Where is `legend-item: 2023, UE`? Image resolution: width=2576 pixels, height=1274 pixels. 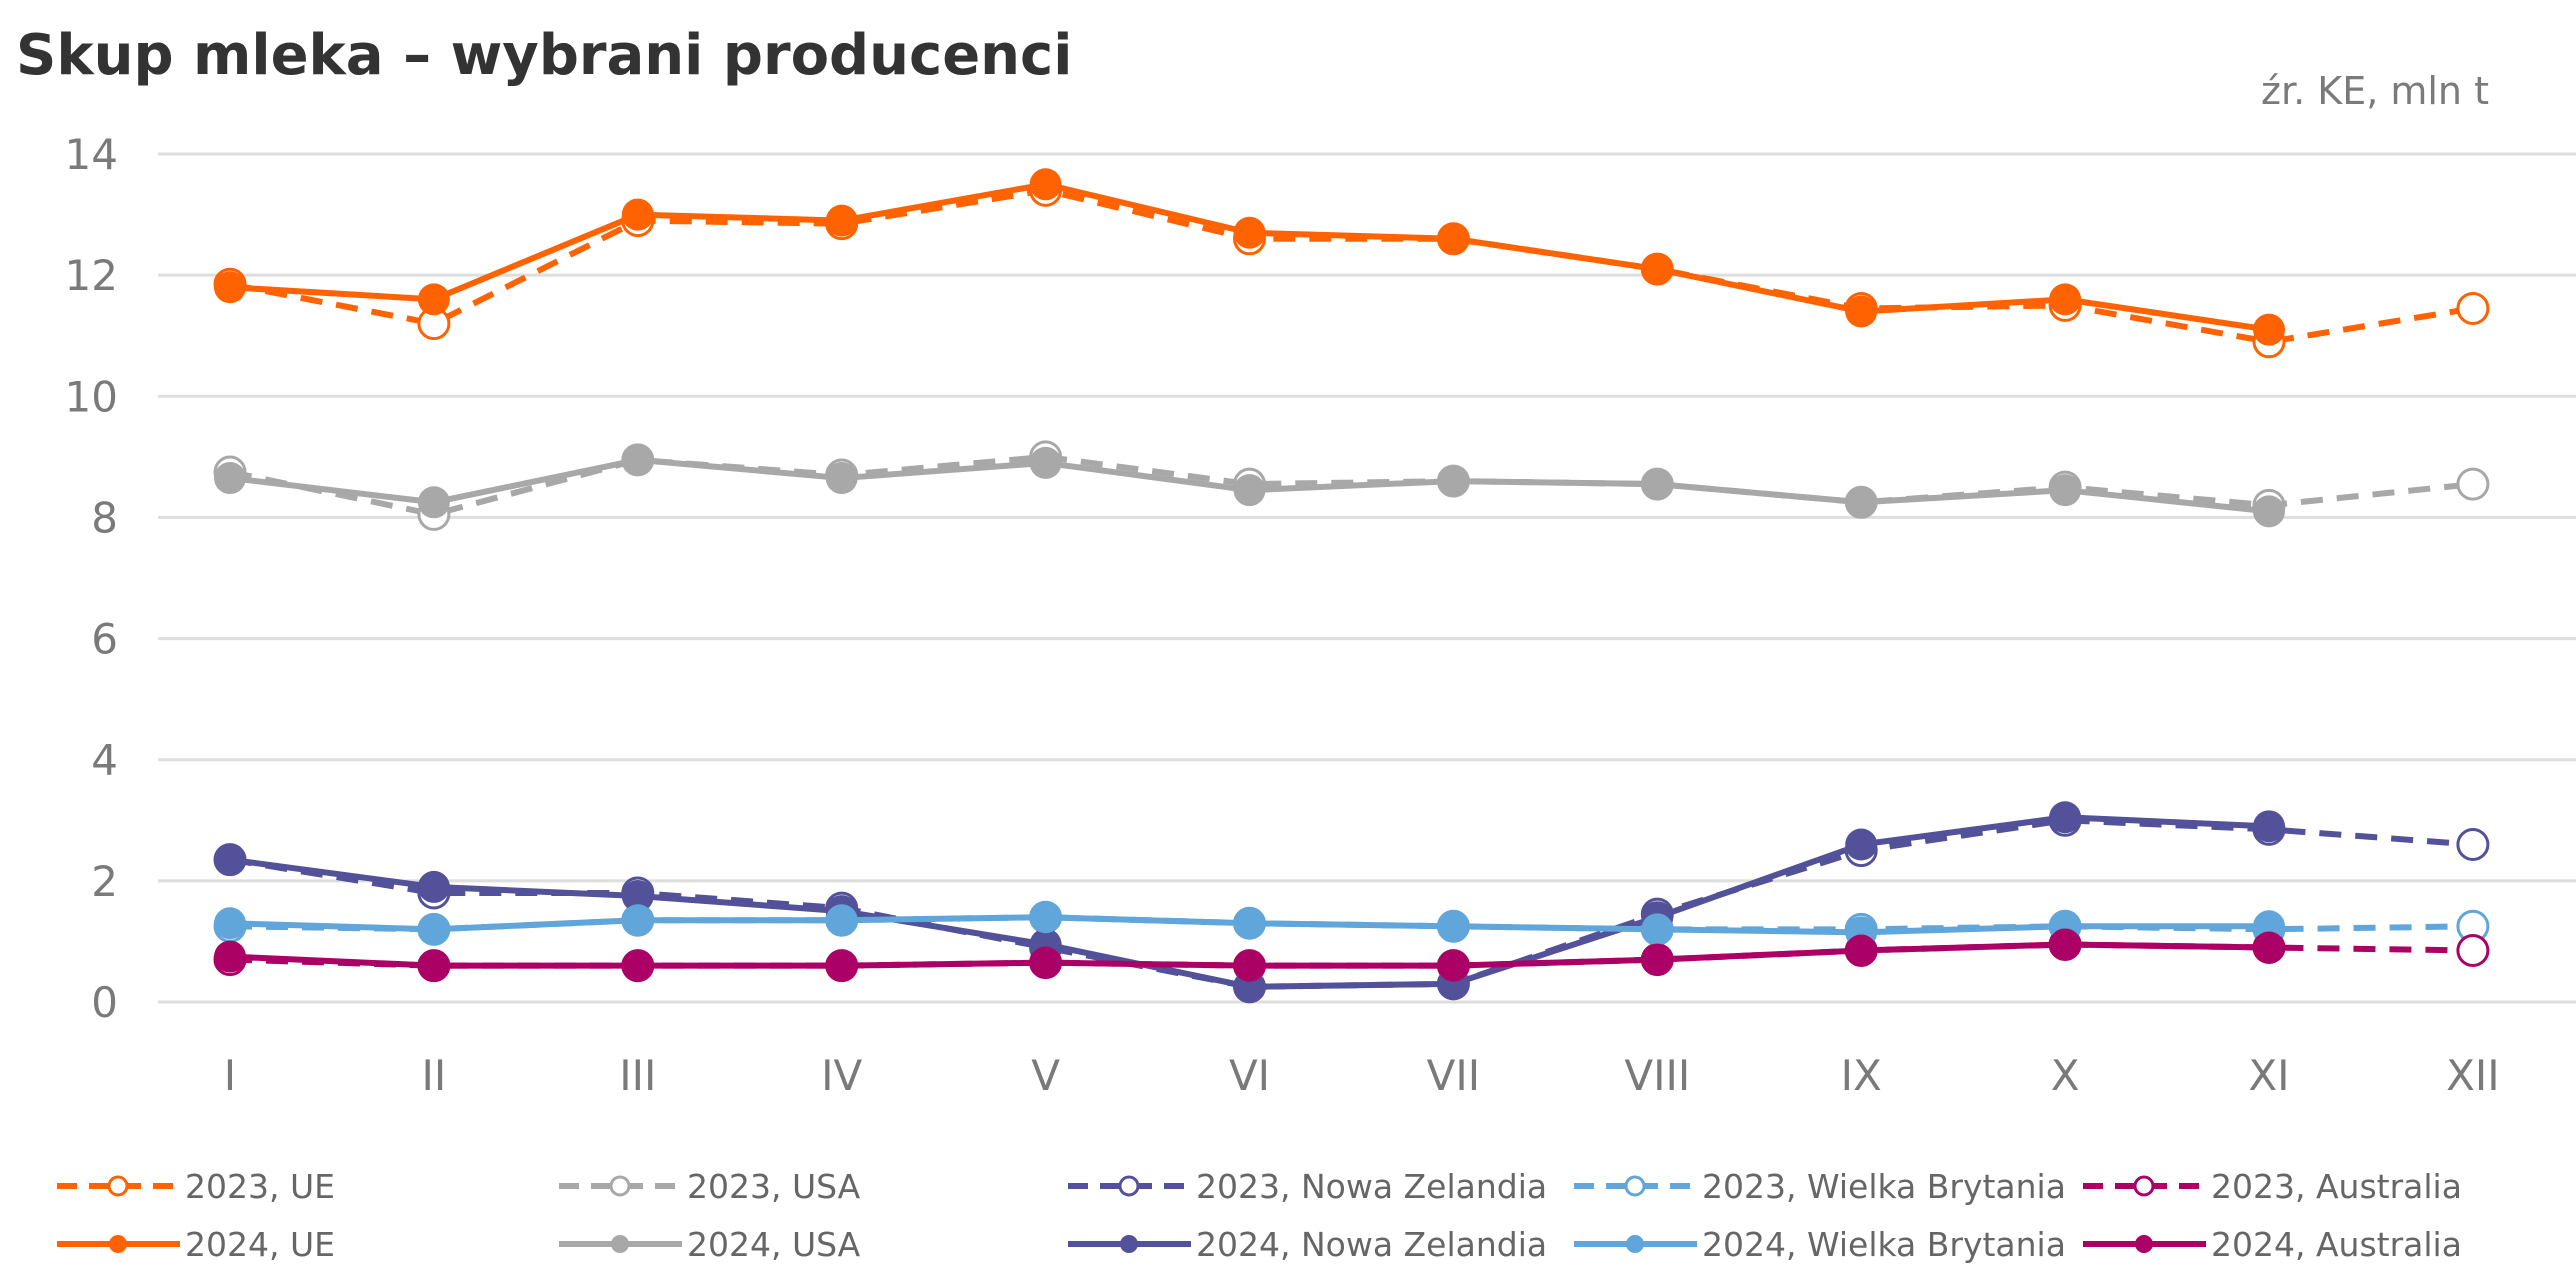 legend-item: 2023, UE is located at coordinates (196, 1186).